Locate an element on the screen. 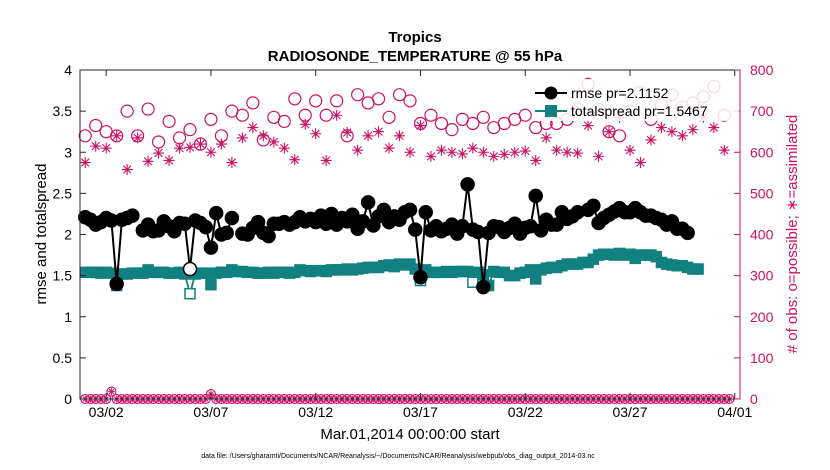 The width and height of the screenshot is (830, 470). chart-title: Tropics is located at coordinates (414, 37).